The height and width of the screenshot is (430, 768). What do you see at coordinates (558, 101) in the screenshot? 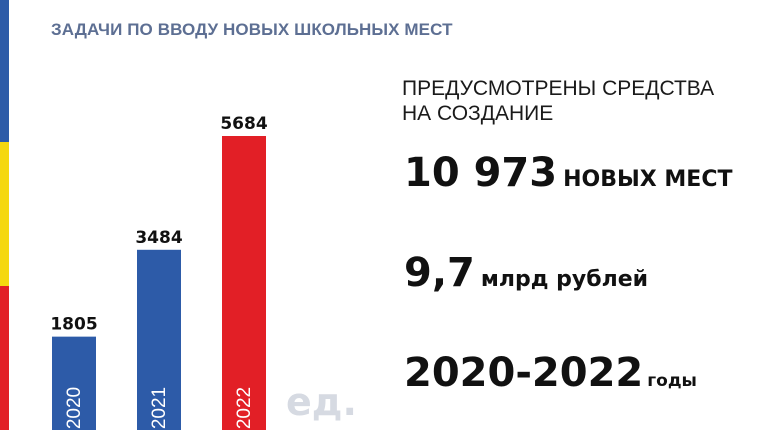
I see `funding-heading: ПРЕДУСМОТРЕНЫ СРЕДСТВА НА СОЗДАНИЕ` at bounding box center [558, 101].